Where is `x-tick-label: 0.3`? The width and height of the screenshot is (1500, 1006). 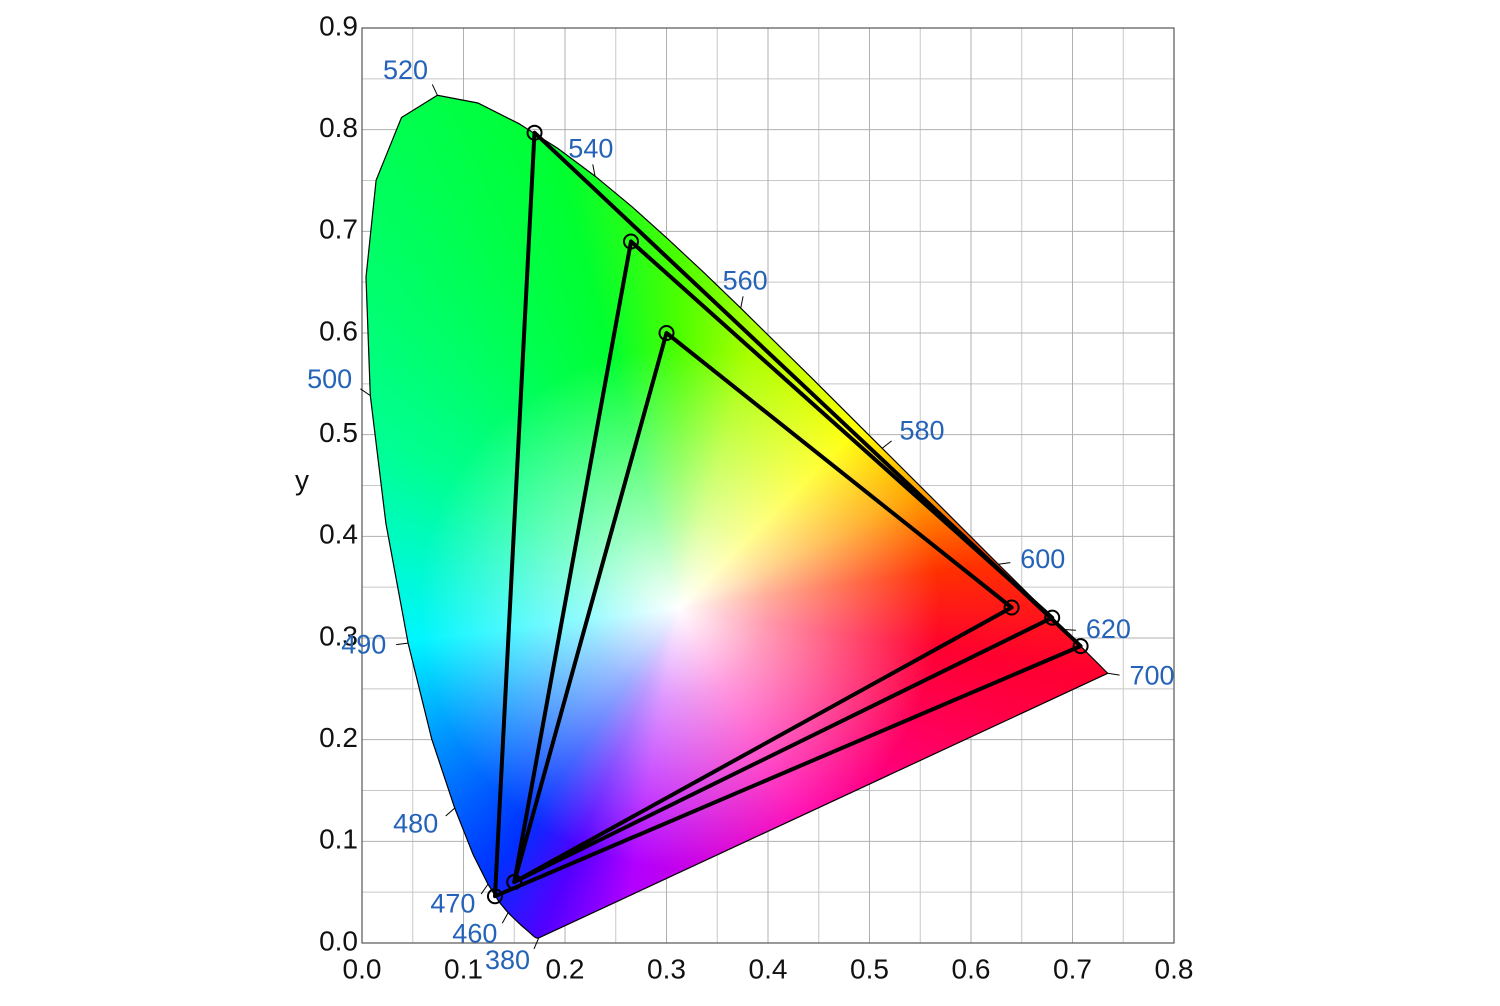 x-tick-label: 0.3 is located at coordinates (666, 968).